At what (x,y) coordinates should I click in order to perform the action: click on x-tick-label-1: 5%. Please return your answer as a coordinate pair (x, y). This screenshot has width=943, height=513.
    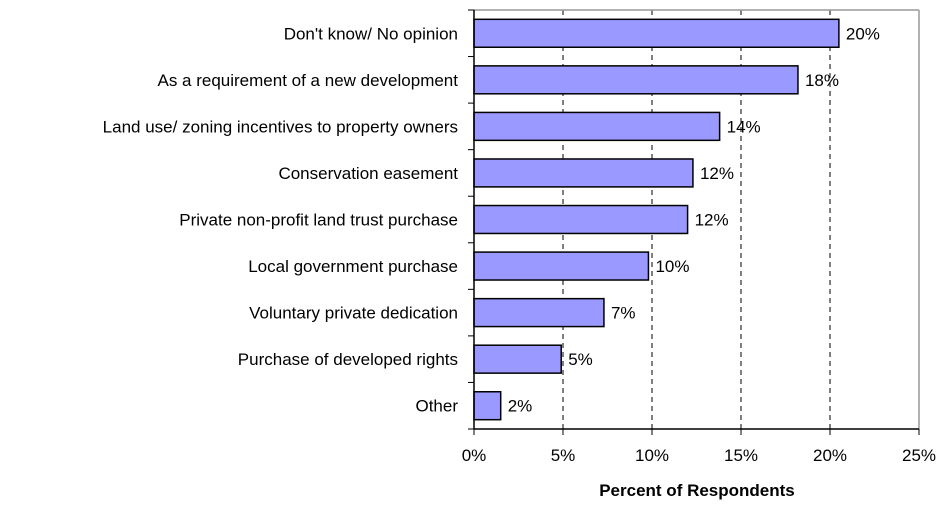
    Looking at the image, I should click on (563, 455).